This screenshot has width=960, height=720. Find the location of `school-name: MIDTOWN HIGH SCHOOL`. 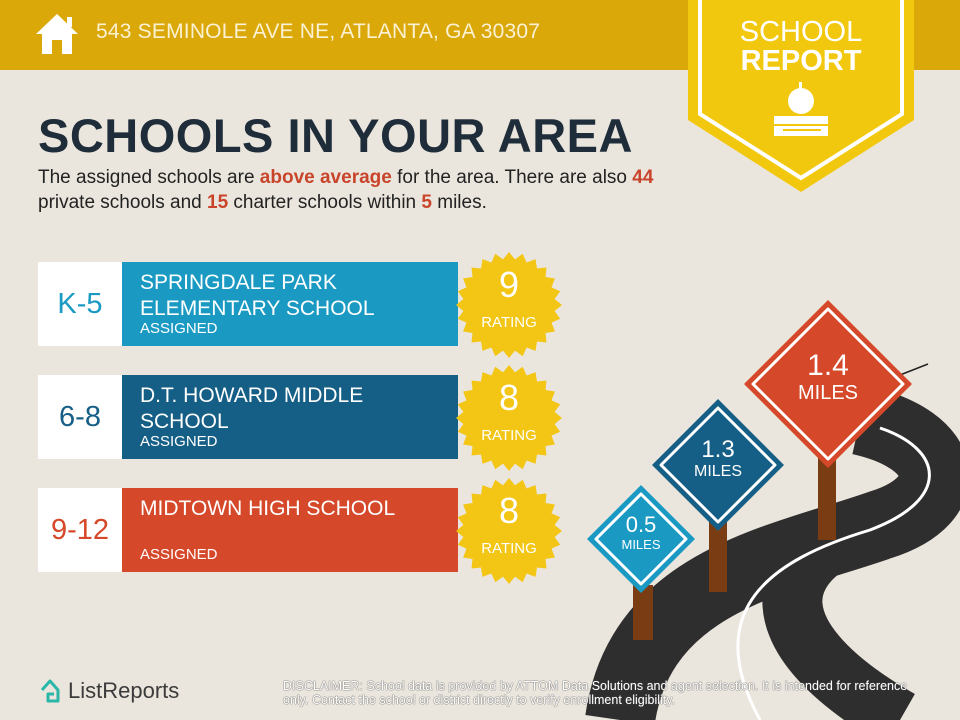

school-name: MIDTOWN HIGH SCHOOL is located at coordinates (268, 508).